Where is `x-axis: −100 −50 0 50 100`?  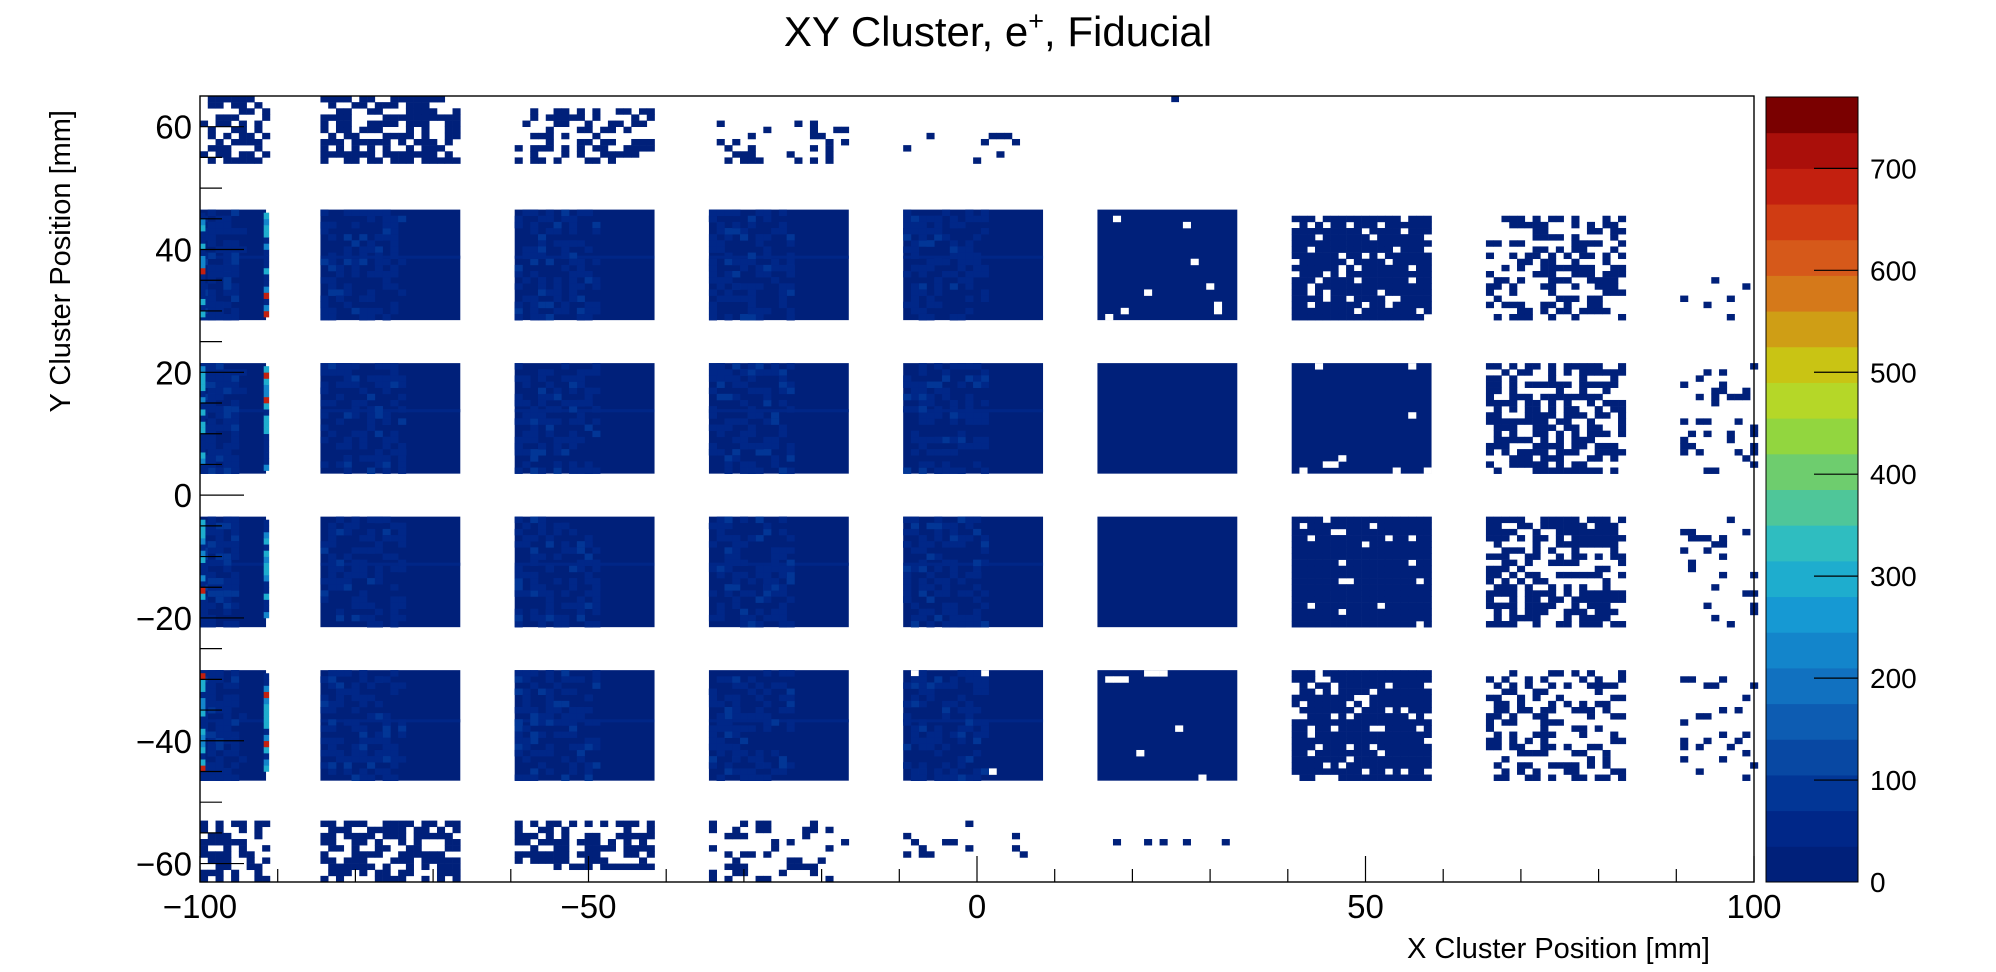
x-axis: −100 −50 0 50 100 is located at coordinates (972, 890).